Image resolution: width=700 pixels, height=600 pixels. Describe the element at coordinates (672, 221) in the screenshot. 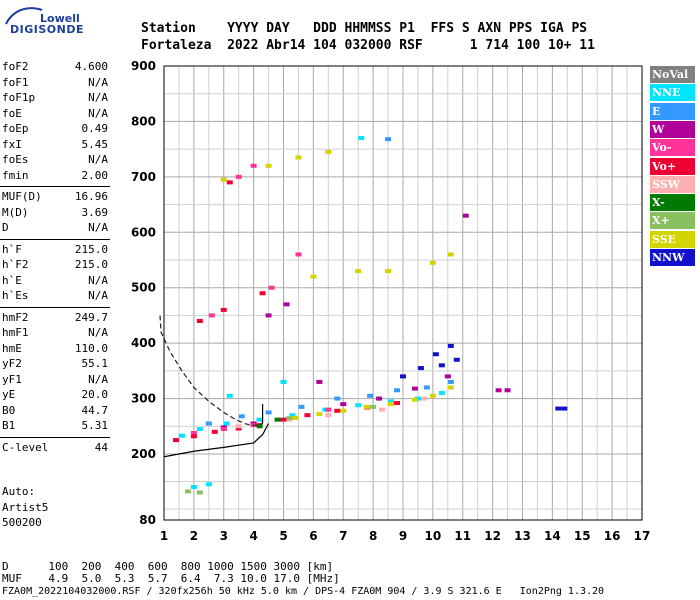

I see `legend-item: X+` at that location.